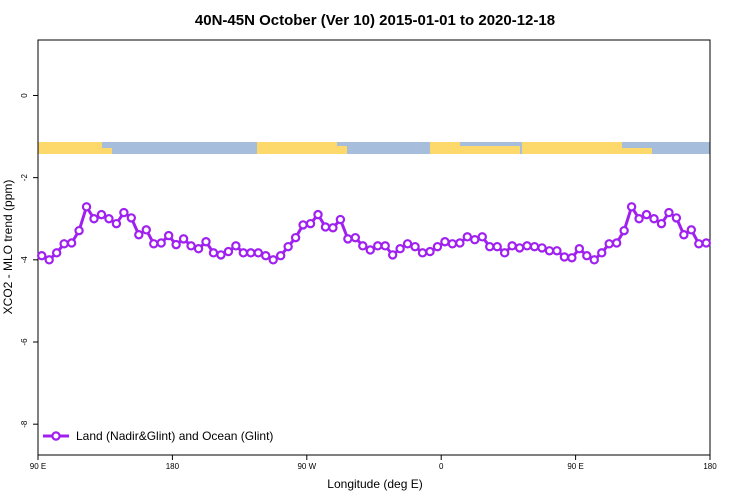 This screenshot has width=750, height=500. I want to click on y-tick-label: -2, so click(24, 178).